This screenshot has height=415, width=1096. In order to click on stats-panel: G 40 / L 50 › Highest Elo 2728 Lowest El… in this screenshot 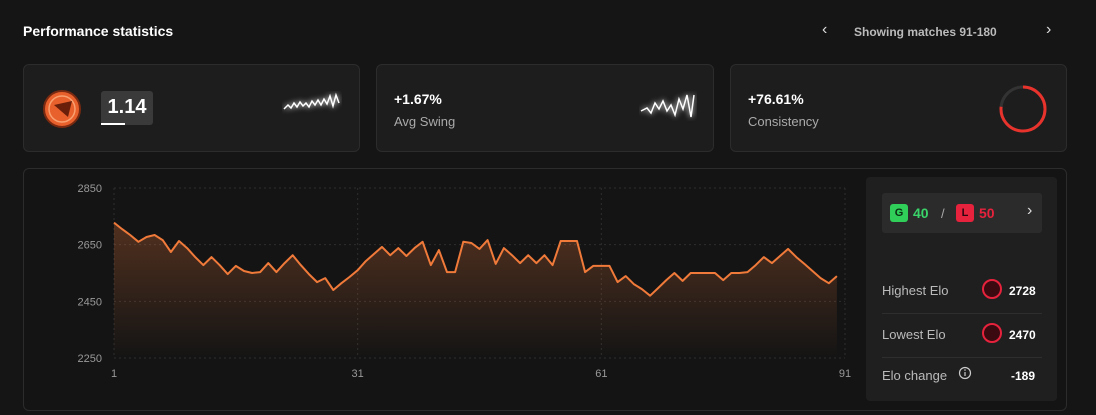, I will do `click(961, 289)`.